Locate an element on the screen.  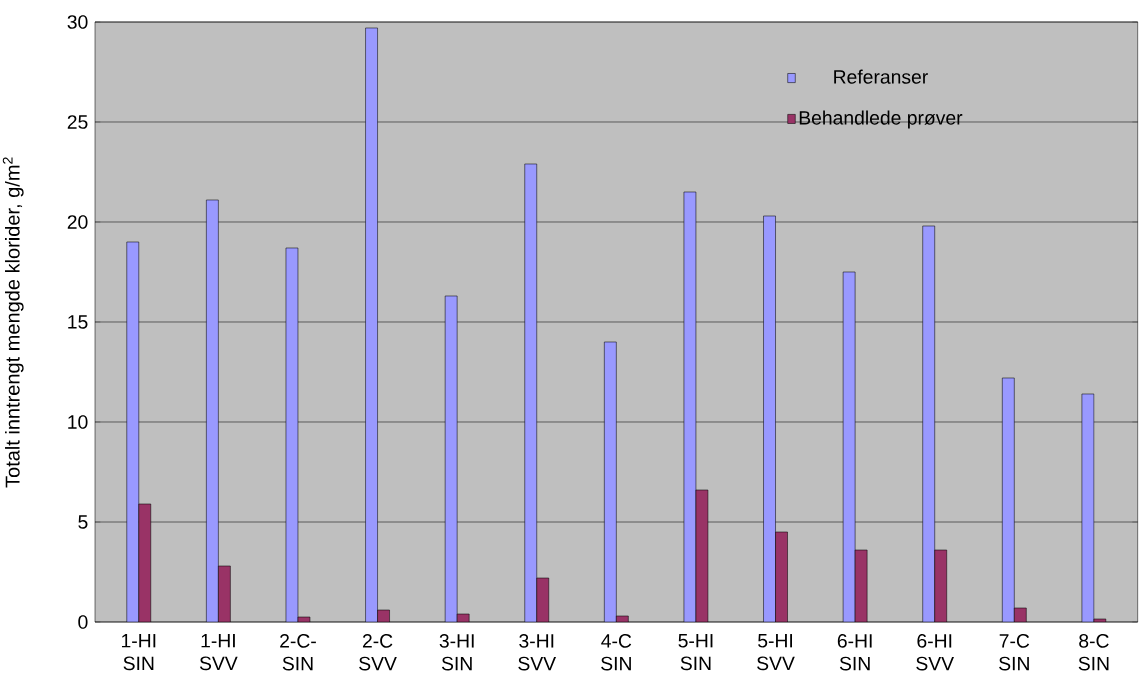
y-tick-label: 15 is located at coordinates (78, 322).